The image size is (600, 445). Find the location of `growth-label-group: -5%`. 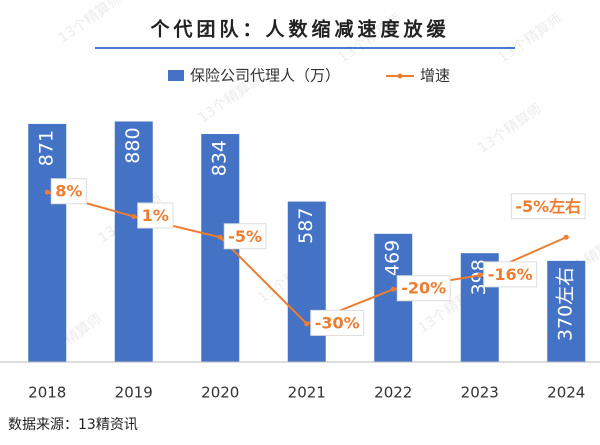

growth-label-group: -5% is located at coordinates (245, 236).